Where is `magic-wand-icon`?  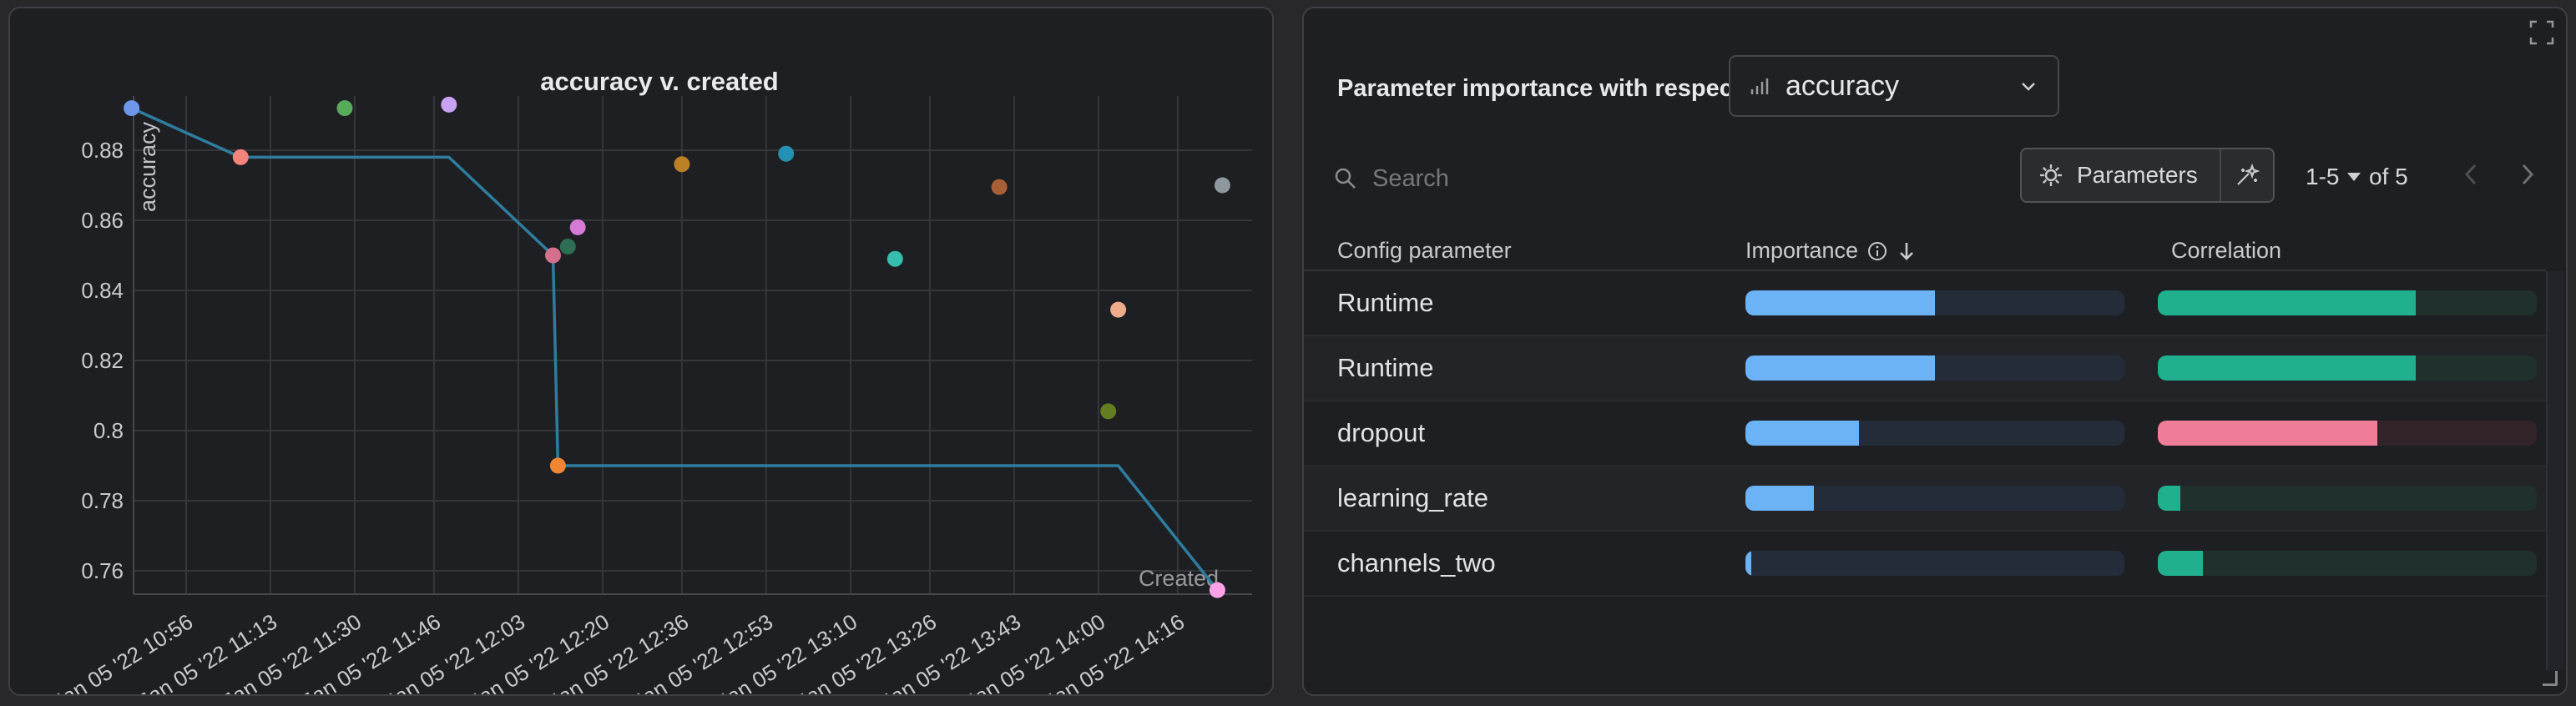
magic-wand-icon is located at coordinates (2247, 175).